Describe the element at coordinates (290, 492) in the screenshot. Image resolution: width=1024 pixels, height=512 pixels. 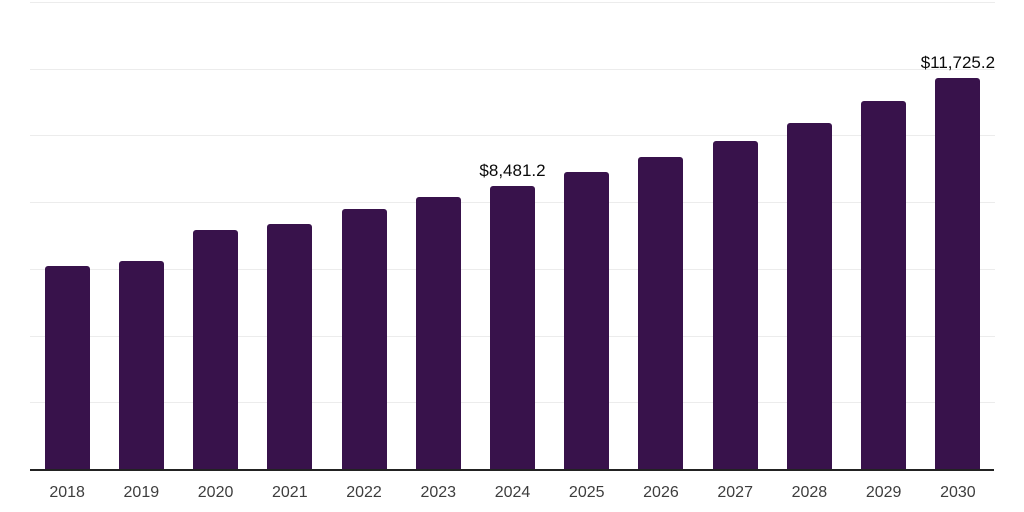
I see `x-tick-label: 2021` at that location.